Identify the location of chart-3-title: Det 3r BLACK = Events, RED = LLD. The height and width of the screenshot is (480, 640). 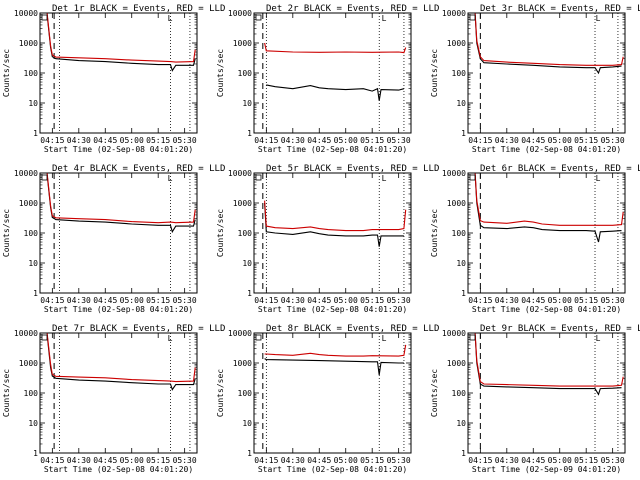
(560, 9).